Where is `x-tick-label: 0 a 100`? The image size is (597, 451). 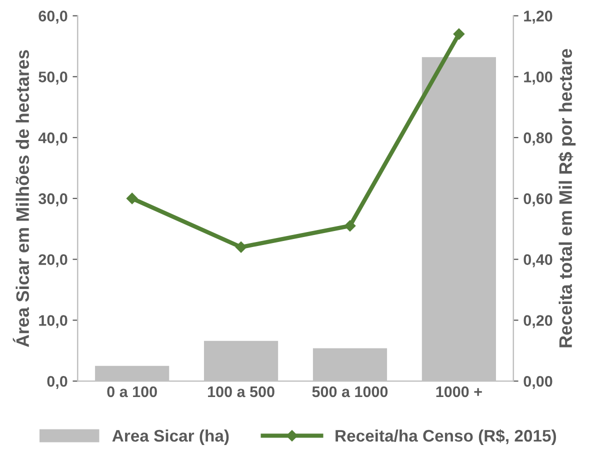
x-tick-label: 0 a 100 is located at coordinates (132, 392).